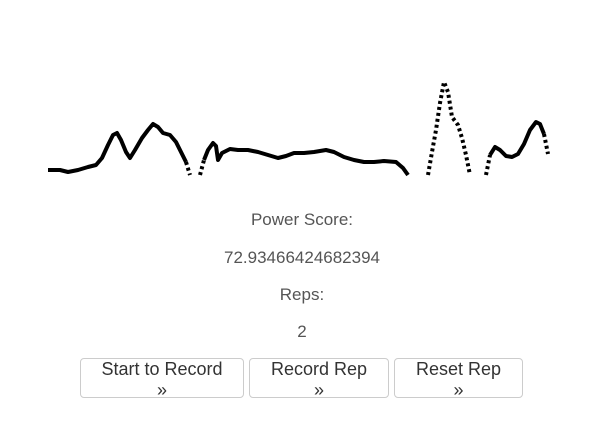  What do you see at coordinates (302, 257) in the screenshot?
I see `power-score-value: 72.93466424682394` at bounding box center [302, 257].